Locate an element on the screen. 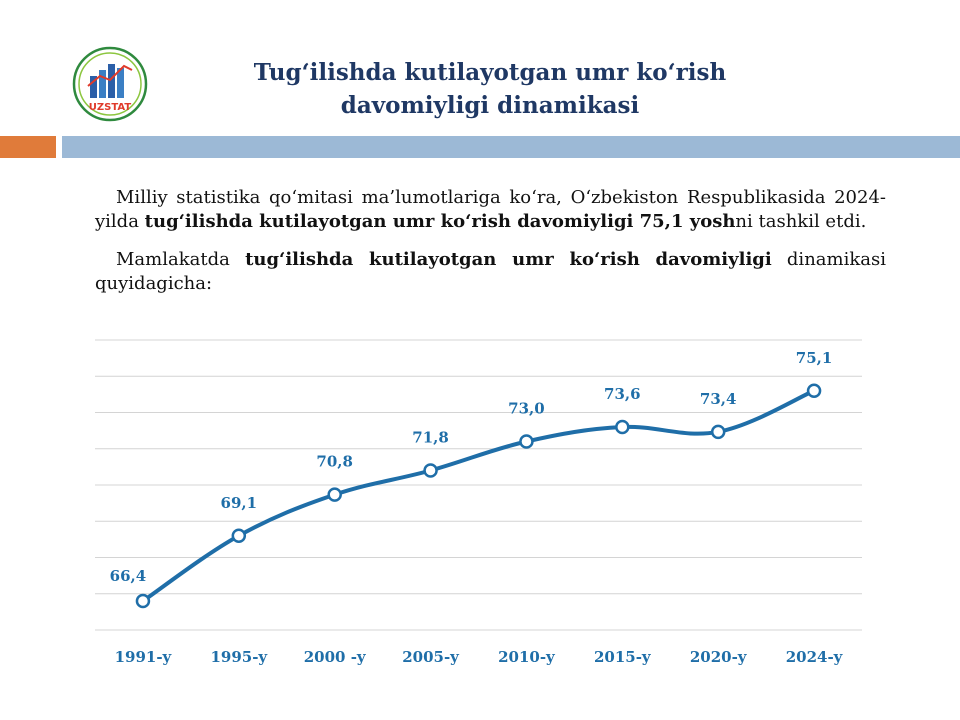 Image resolution: width=960 pixels, height=720 pixels. x-tick-label: 2015-y is located at coordinates (623, 657).